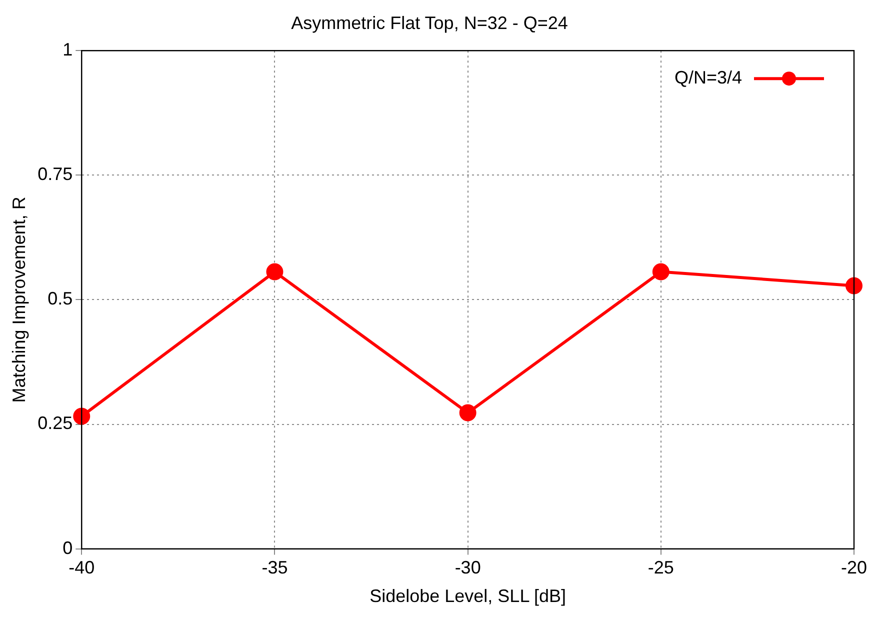 This screenshot has height=617, width=878. What do you see at coordinates (55, 174) in the screenshot?
I see `y-tick-label: 0.75` at bounding box center [55, 174].